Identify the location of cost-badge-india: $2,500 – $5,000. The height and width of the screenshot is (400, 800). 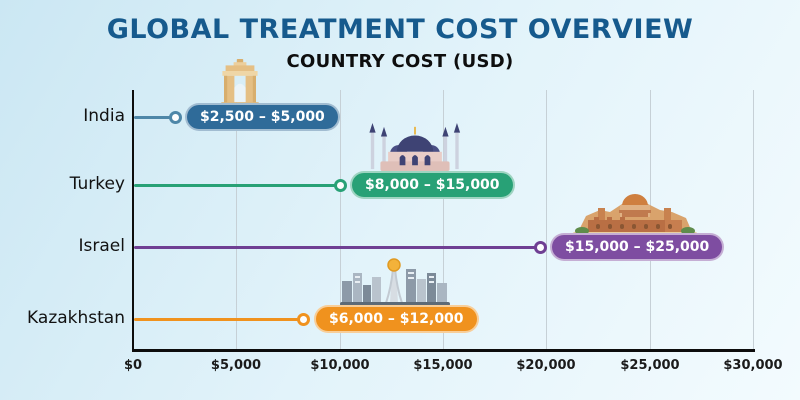
(262, 117).